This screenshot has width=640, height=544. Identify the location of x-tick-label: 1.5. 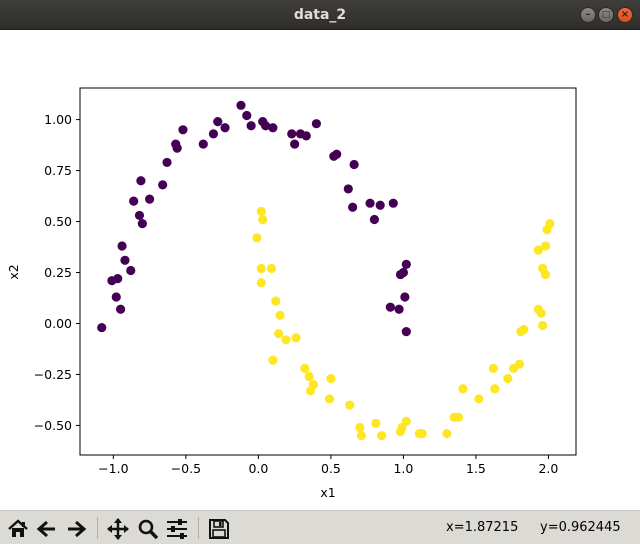
(476, 468).